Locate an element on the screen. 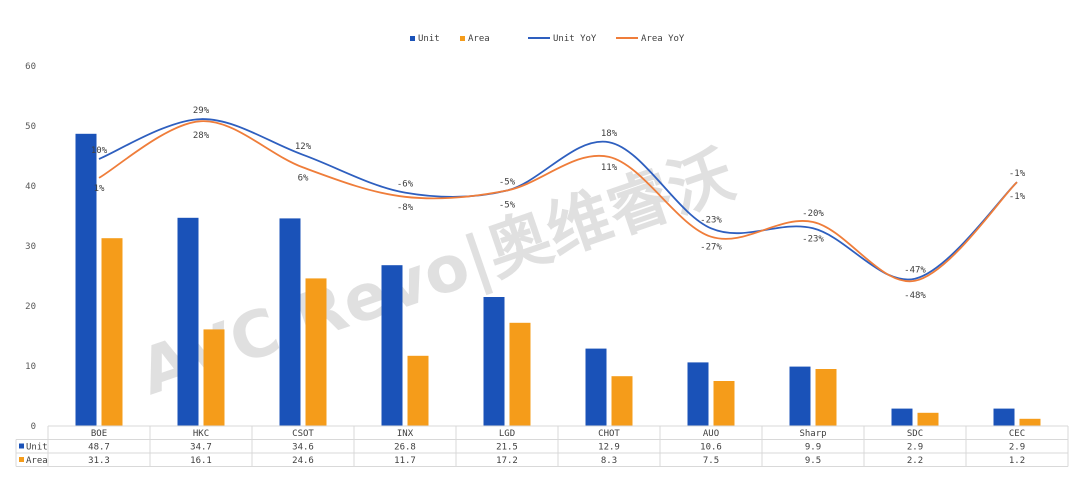 The height and width of the screenshot is (483, 1080). category-label: Sharp is located at coordinates (812, 434).